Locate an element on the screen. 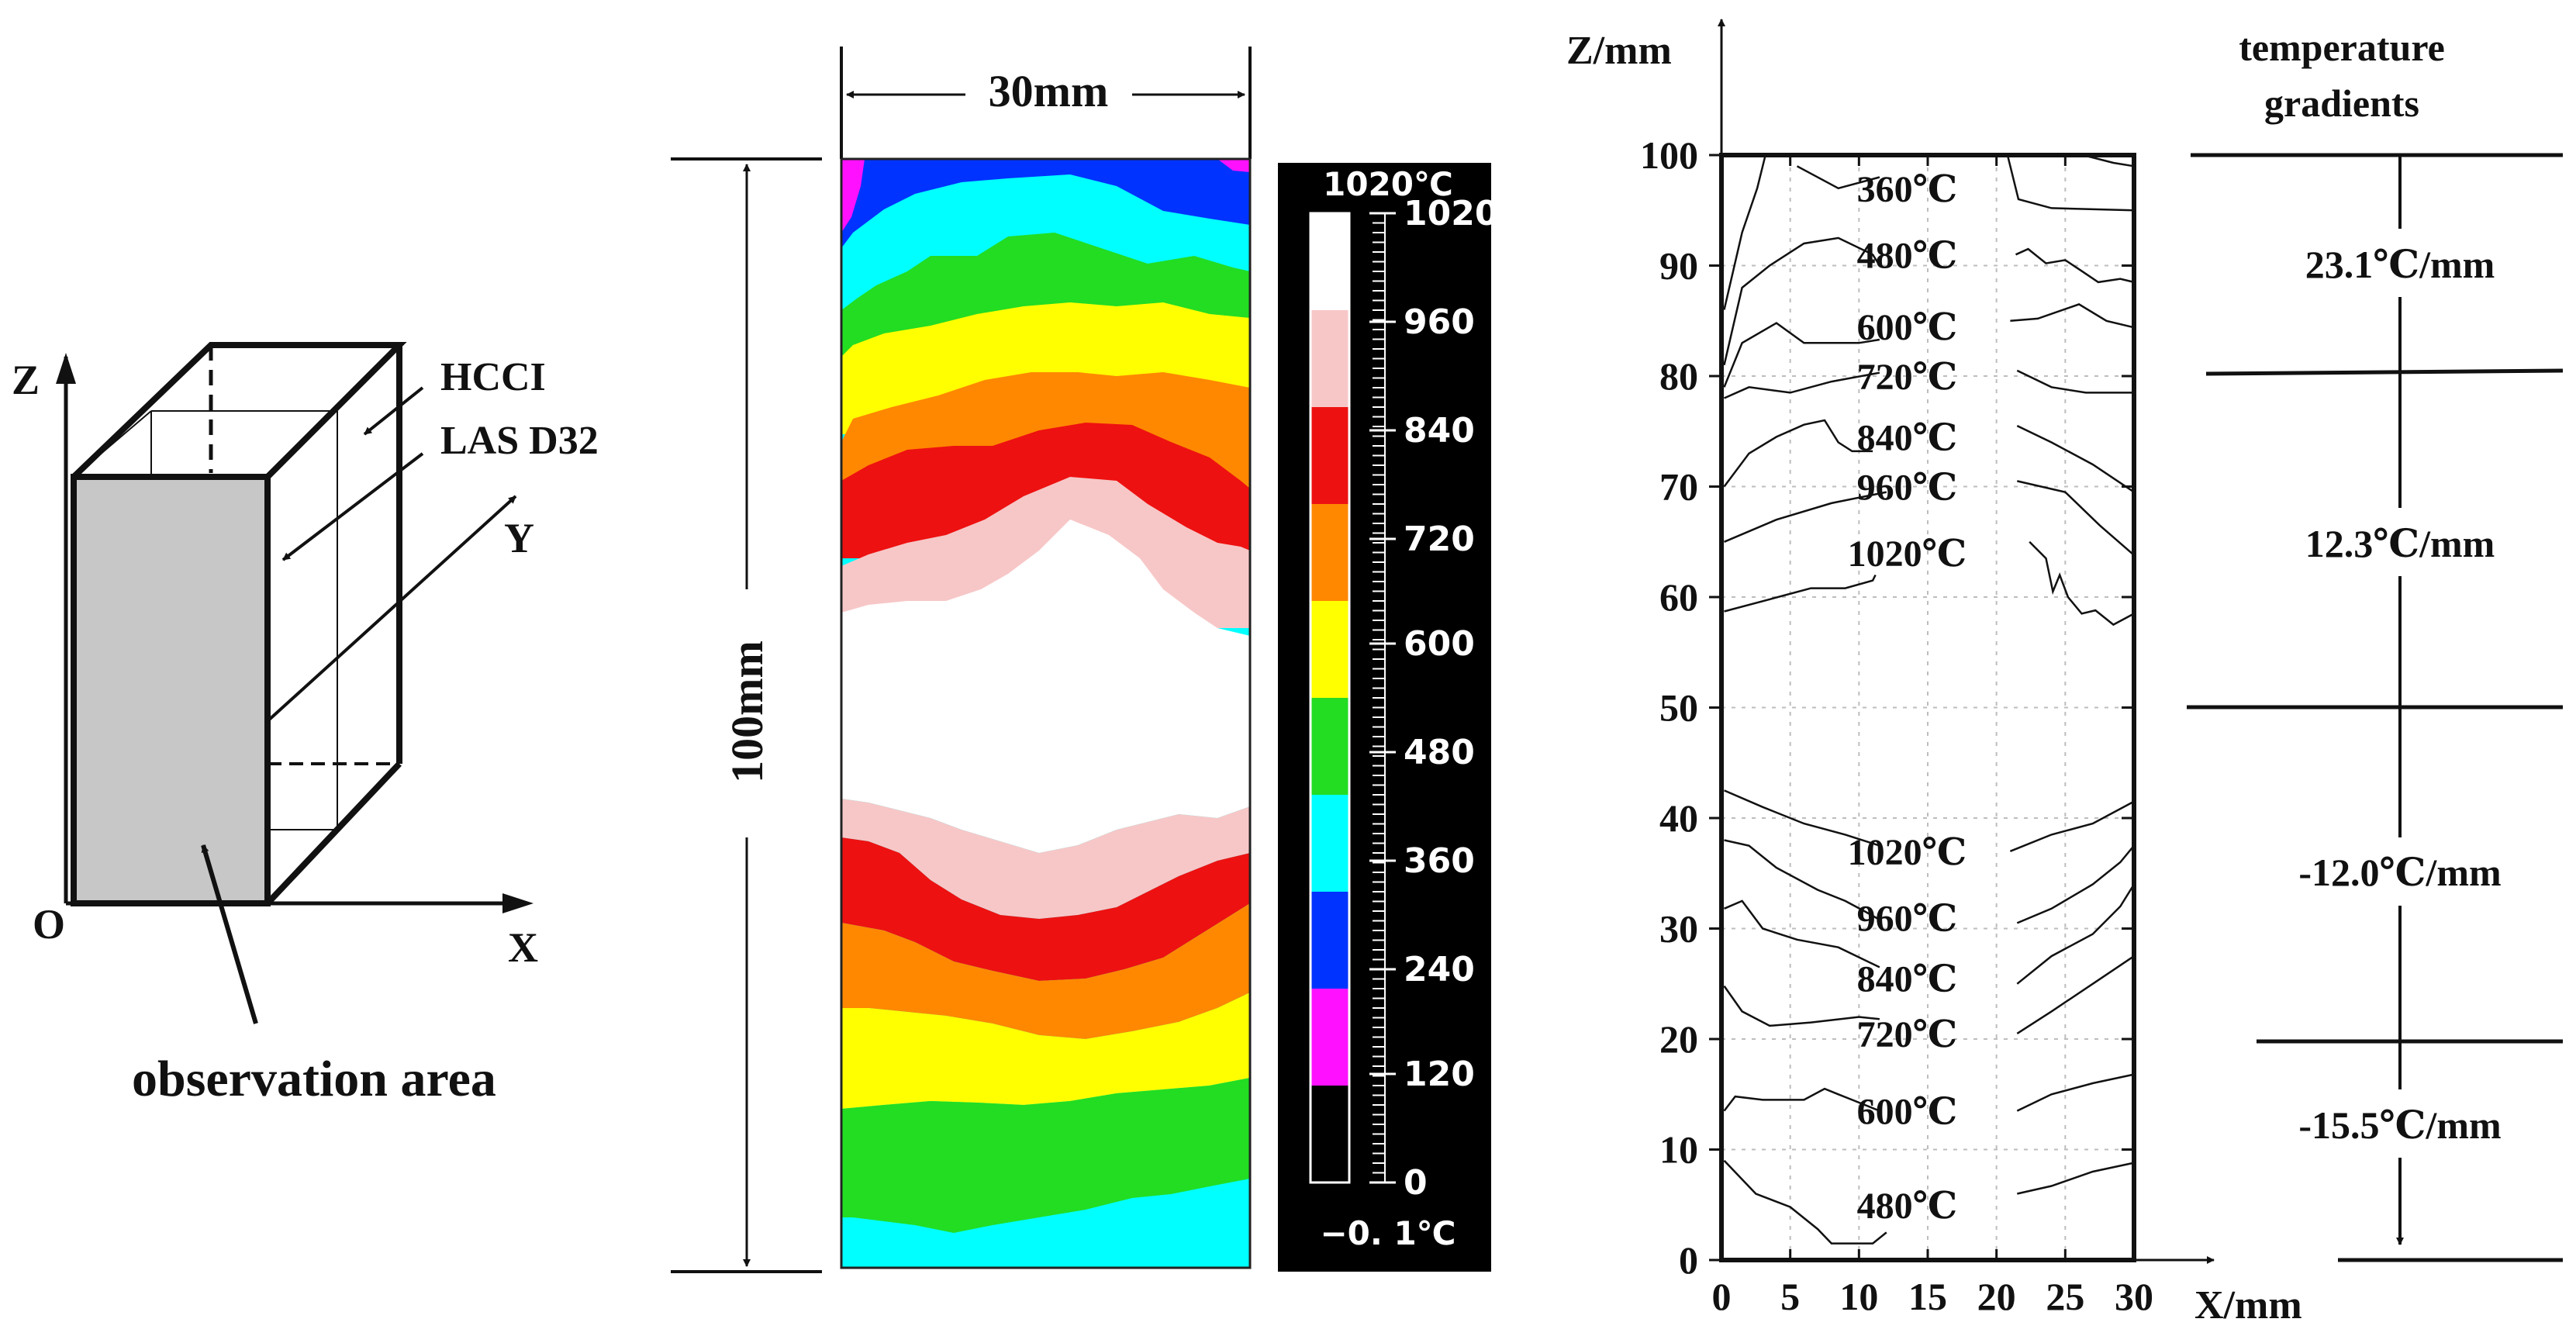 The image size is (2576, 1343). y-tick-label: 30 is located at coordinates (1678, 929).